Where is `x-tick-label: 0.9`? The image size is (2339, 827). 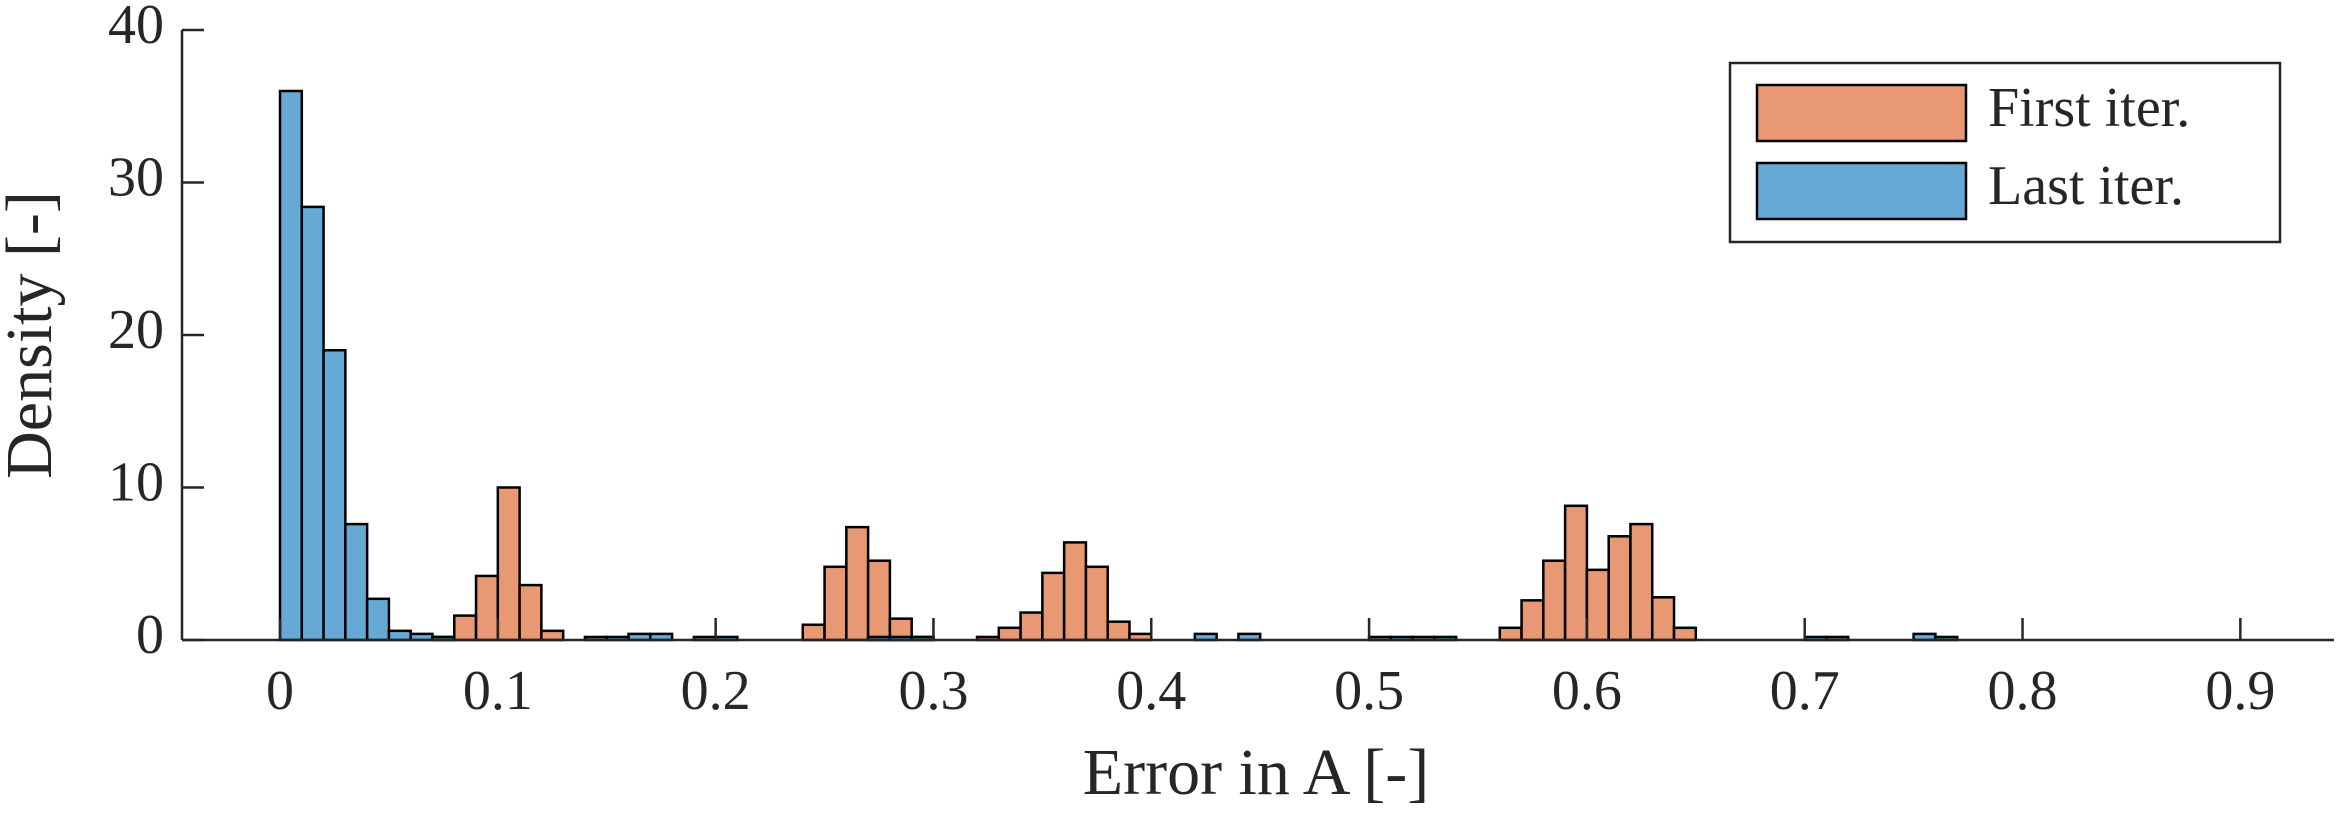
x-tick-label: 0.9 is located at coordinates (2240, 691).